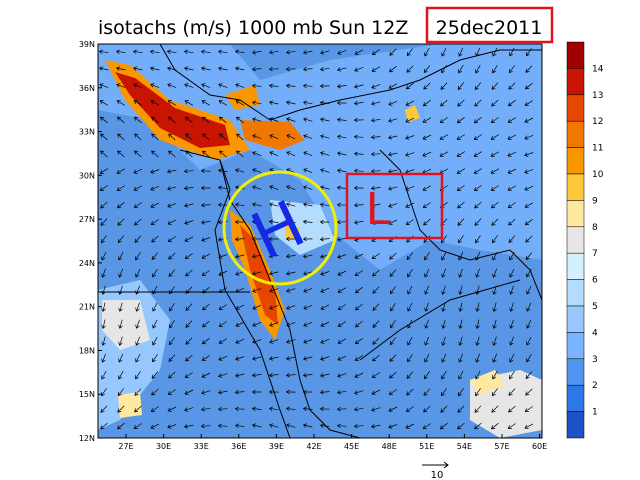 The image size is (640, 480). I want to click on low-marker: L, so click(378, 209).